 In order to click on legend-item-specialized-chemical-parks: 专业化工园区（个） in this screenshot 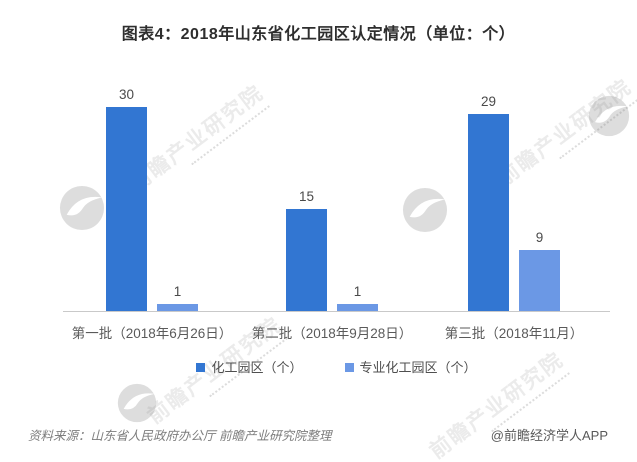, I will do `click(410, 366)`.